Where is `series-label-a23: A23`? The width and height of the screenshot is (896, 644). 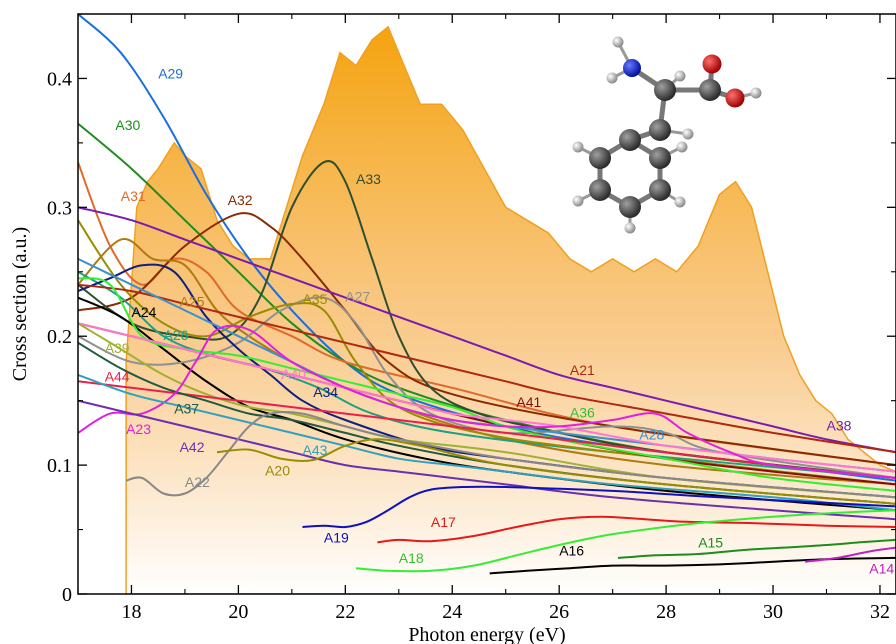 series-label-a23: A23 is located at coordinates (138, 429).